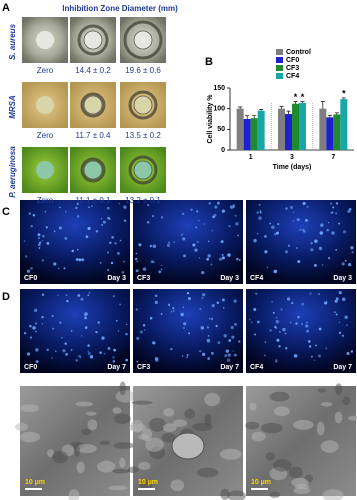  I want to click on bar, so click(261, 130).